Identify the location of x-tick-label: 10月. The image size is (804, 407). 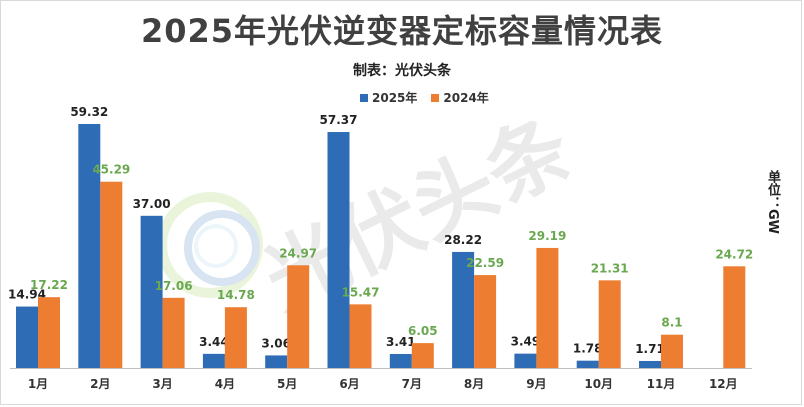
(598, 384).